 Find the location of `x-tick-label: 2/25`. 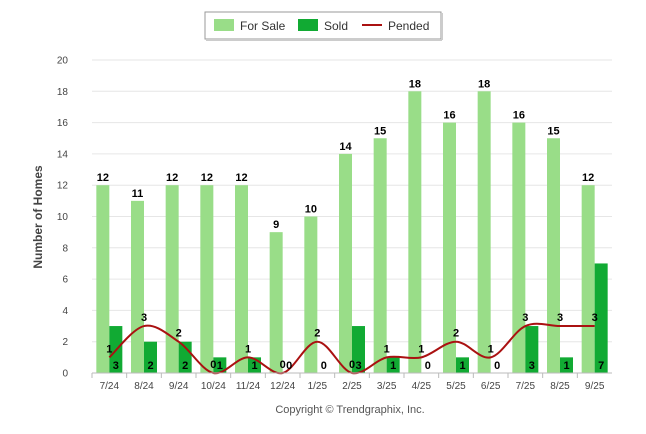

x-tick-label: 2/25 is located at coordinates (352, 386).